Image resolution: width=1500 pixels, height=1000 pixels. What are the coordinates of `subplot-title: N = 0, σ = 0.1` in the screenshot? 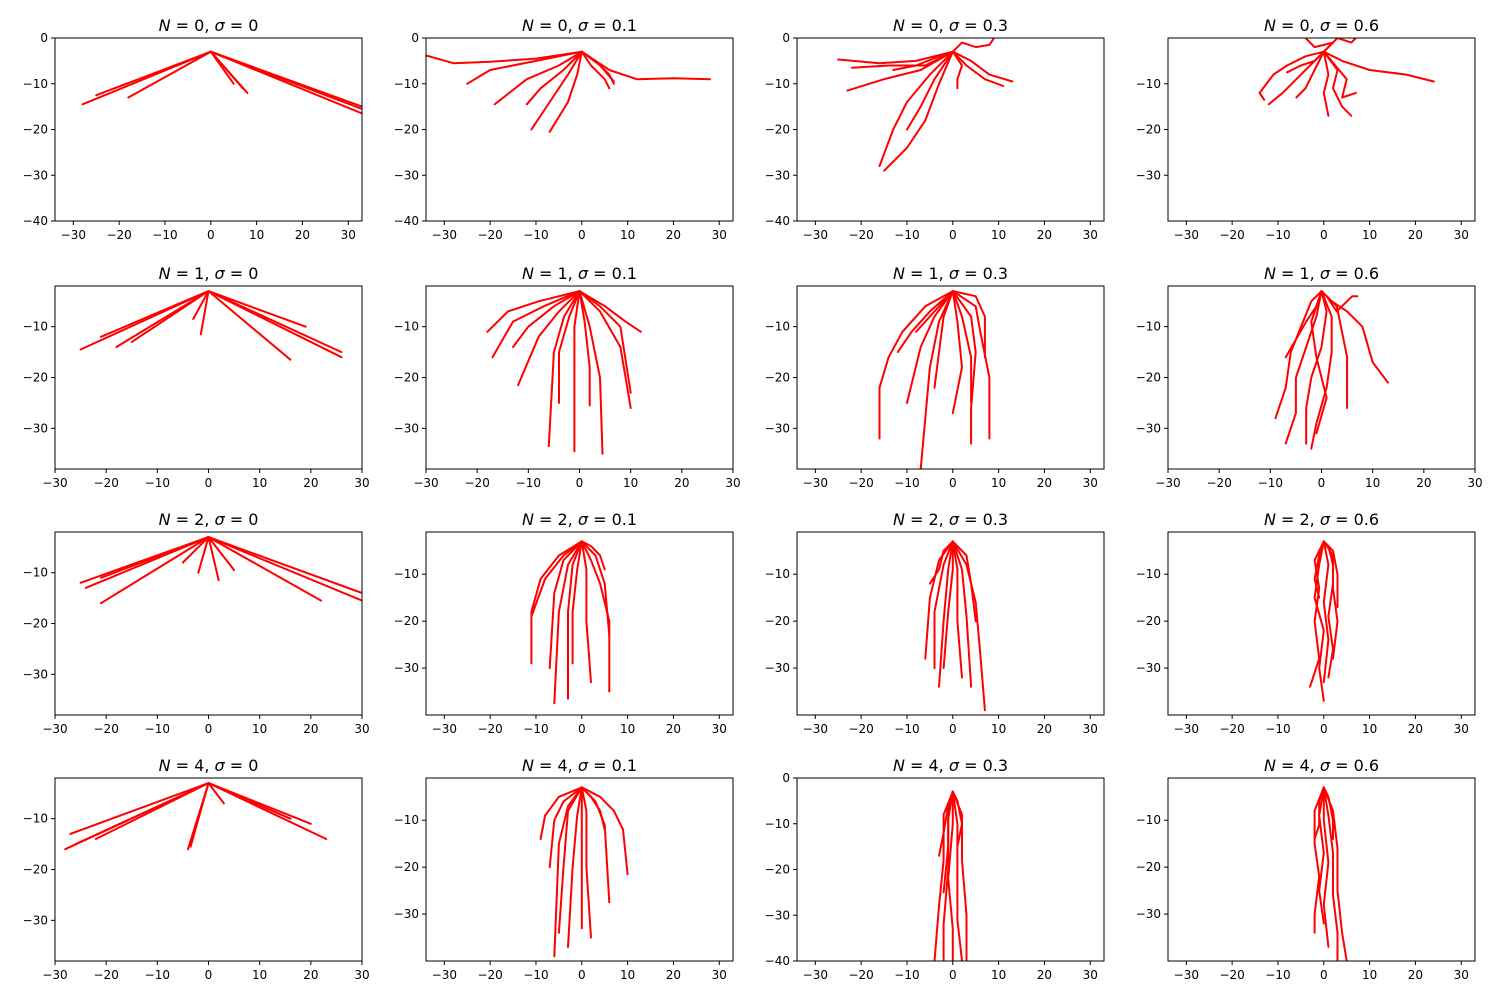 It's located at (579, 25).